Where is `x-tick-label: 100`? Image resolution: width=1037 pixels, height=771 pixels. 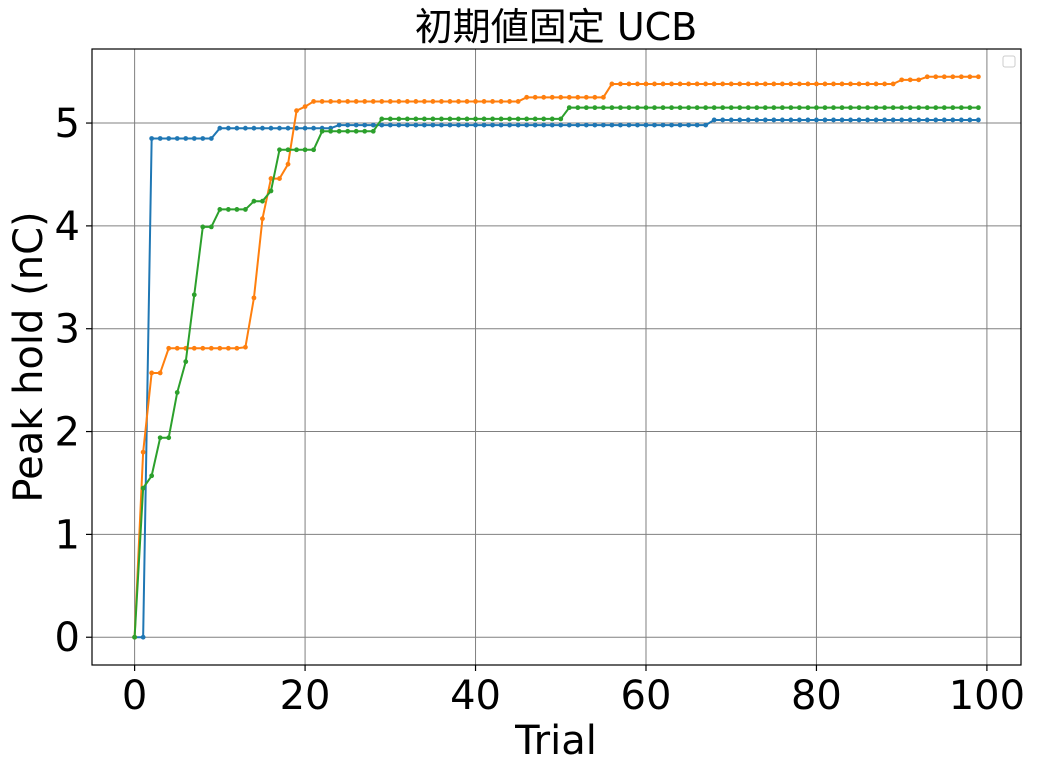 x-tick-label: 100 is located at coordinates (987, 696).